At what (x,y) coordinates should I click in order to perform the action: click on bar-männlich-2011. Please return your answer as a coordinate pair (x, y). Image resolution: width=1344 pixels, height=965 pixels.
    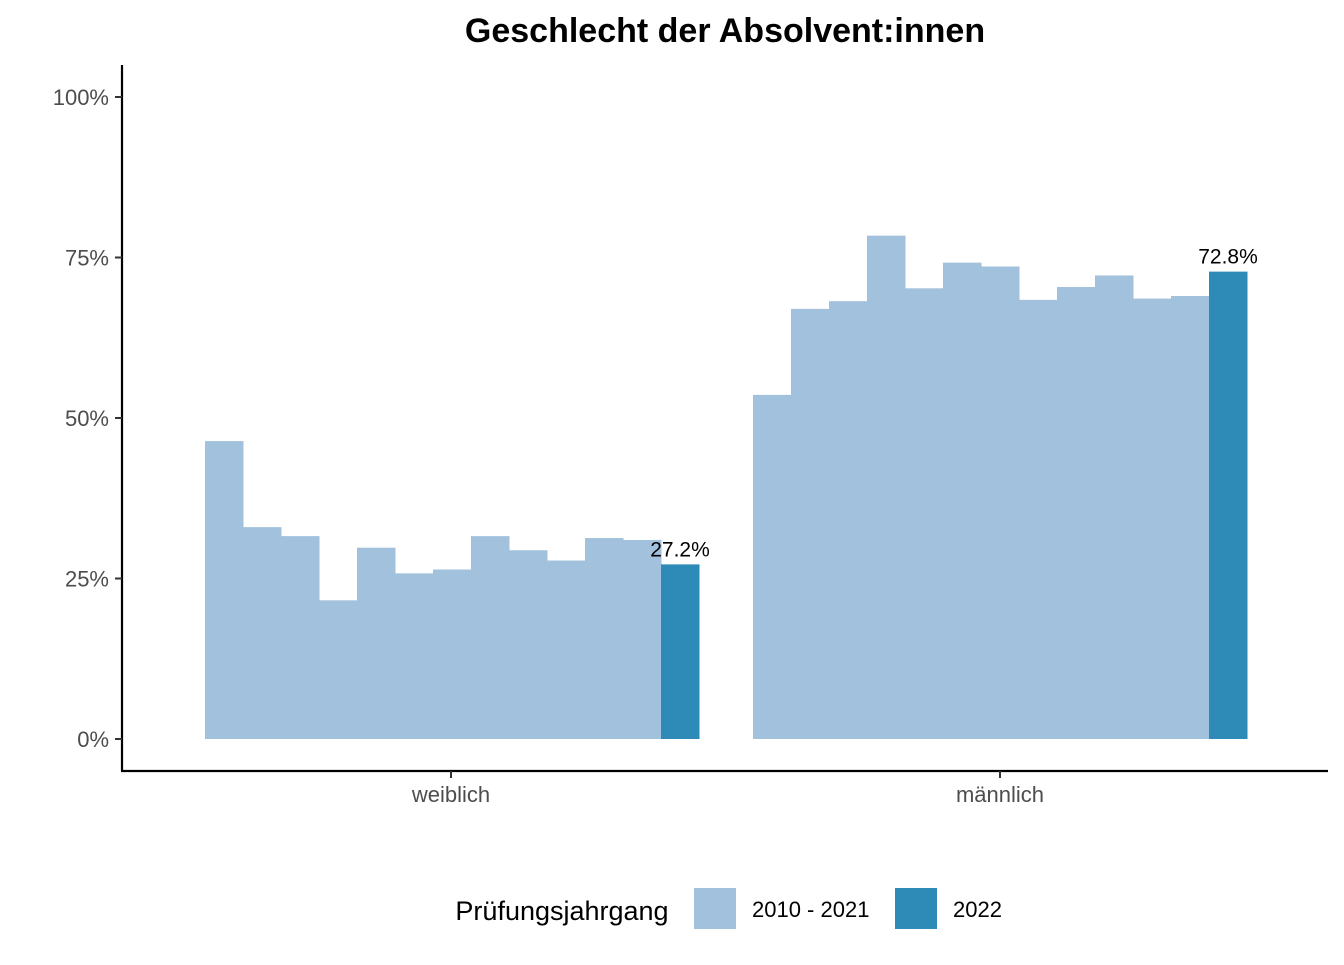
    Looking at the image, I should click on (810, 523).